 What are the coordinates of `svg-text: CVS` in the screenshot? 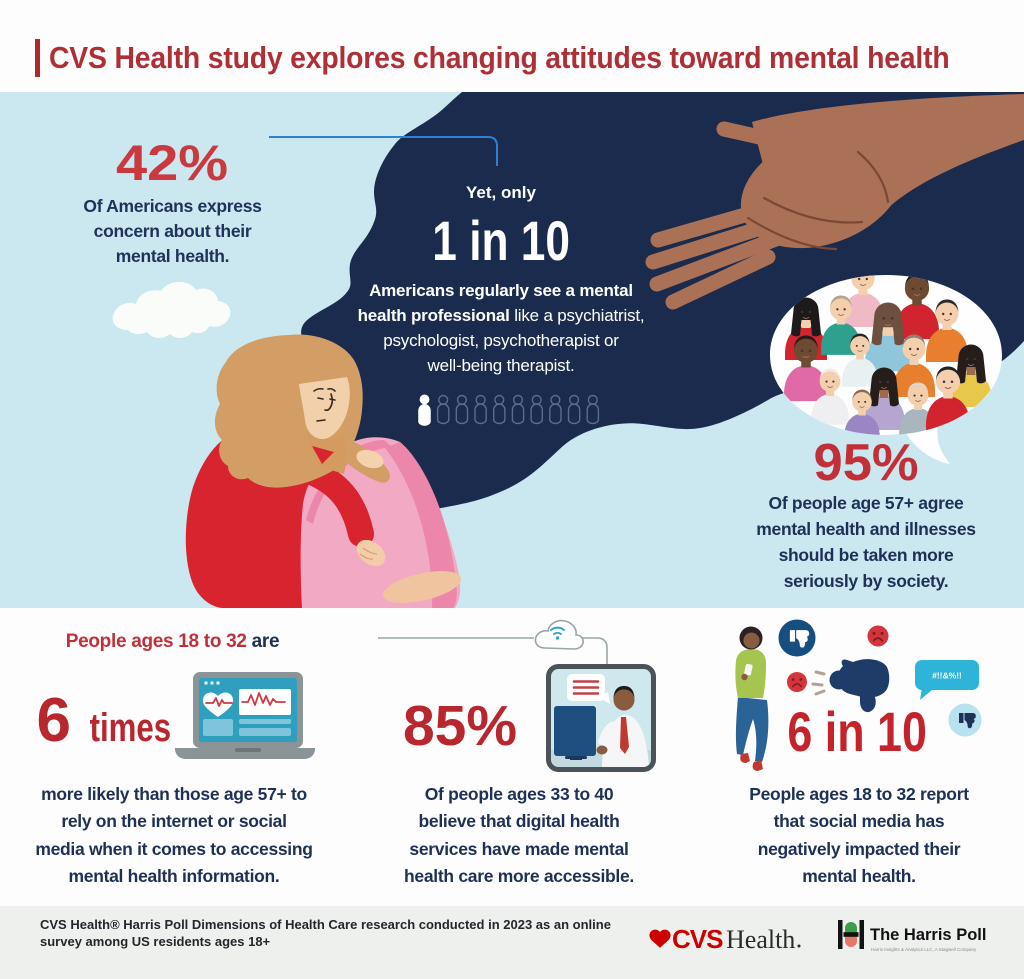 It's located at (697, 939).